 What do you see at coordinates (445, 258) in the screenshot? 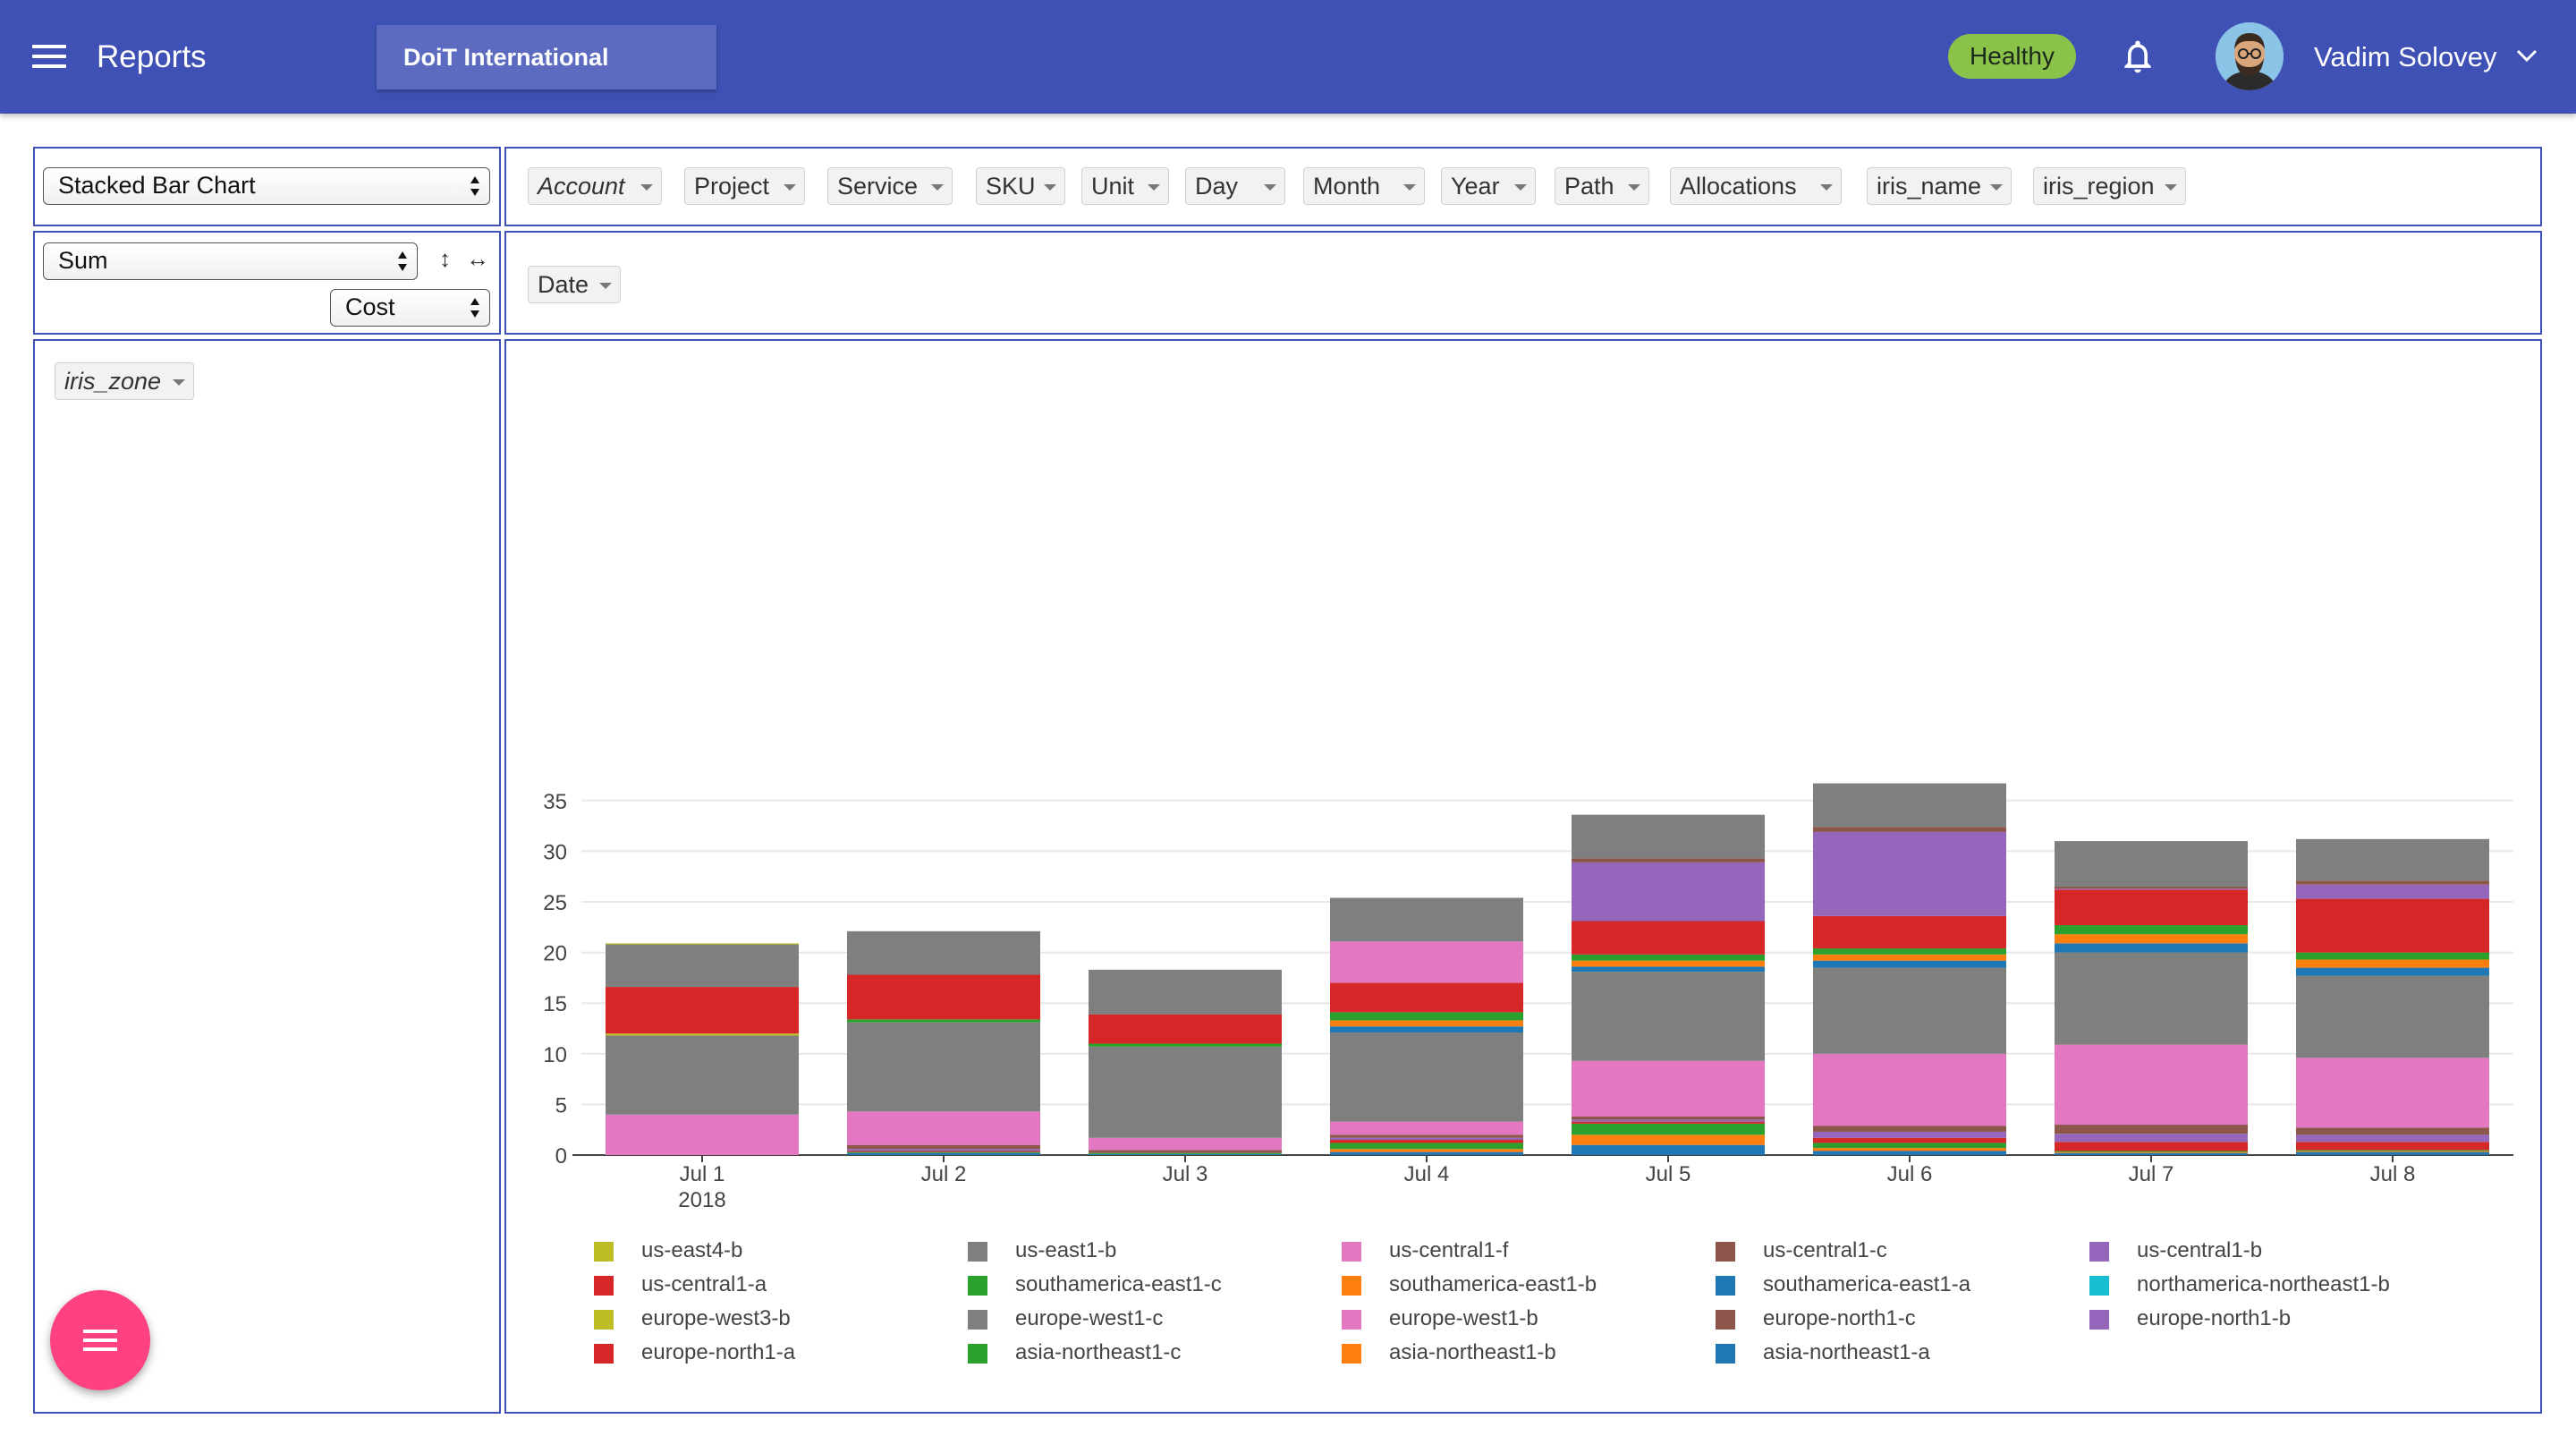
I see `sort-rows-icon: ↕` at bounding box center [445, 258].